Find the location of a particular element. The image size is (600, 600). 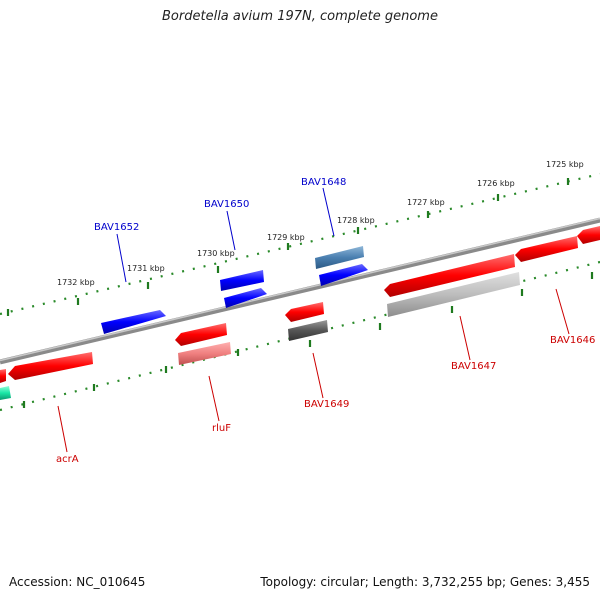

gene-label: acrA is located at coordinates (67, 459).